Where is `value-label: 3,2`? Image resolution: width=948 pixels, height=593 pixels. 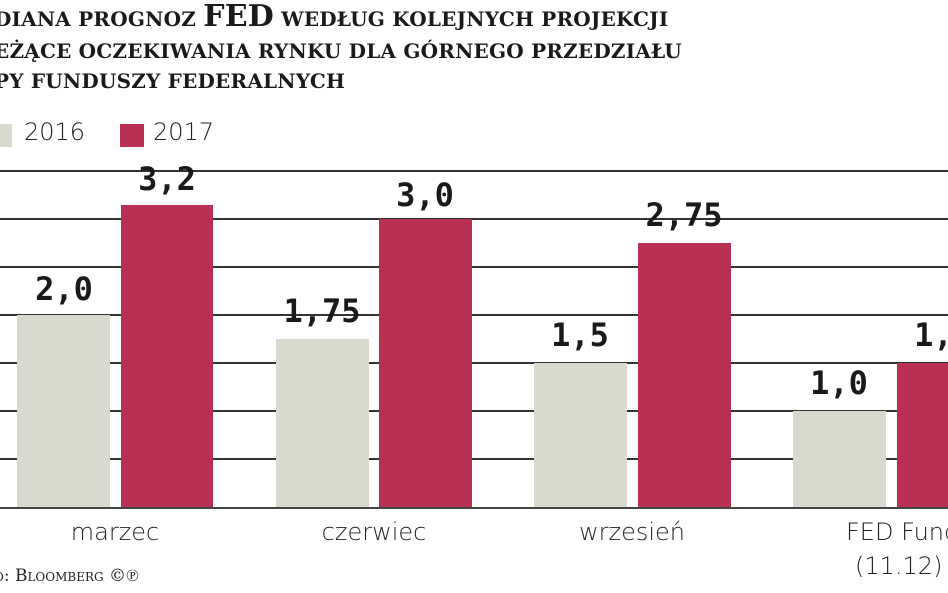 value-label: 3,2 is located at coordinates (167, 179).